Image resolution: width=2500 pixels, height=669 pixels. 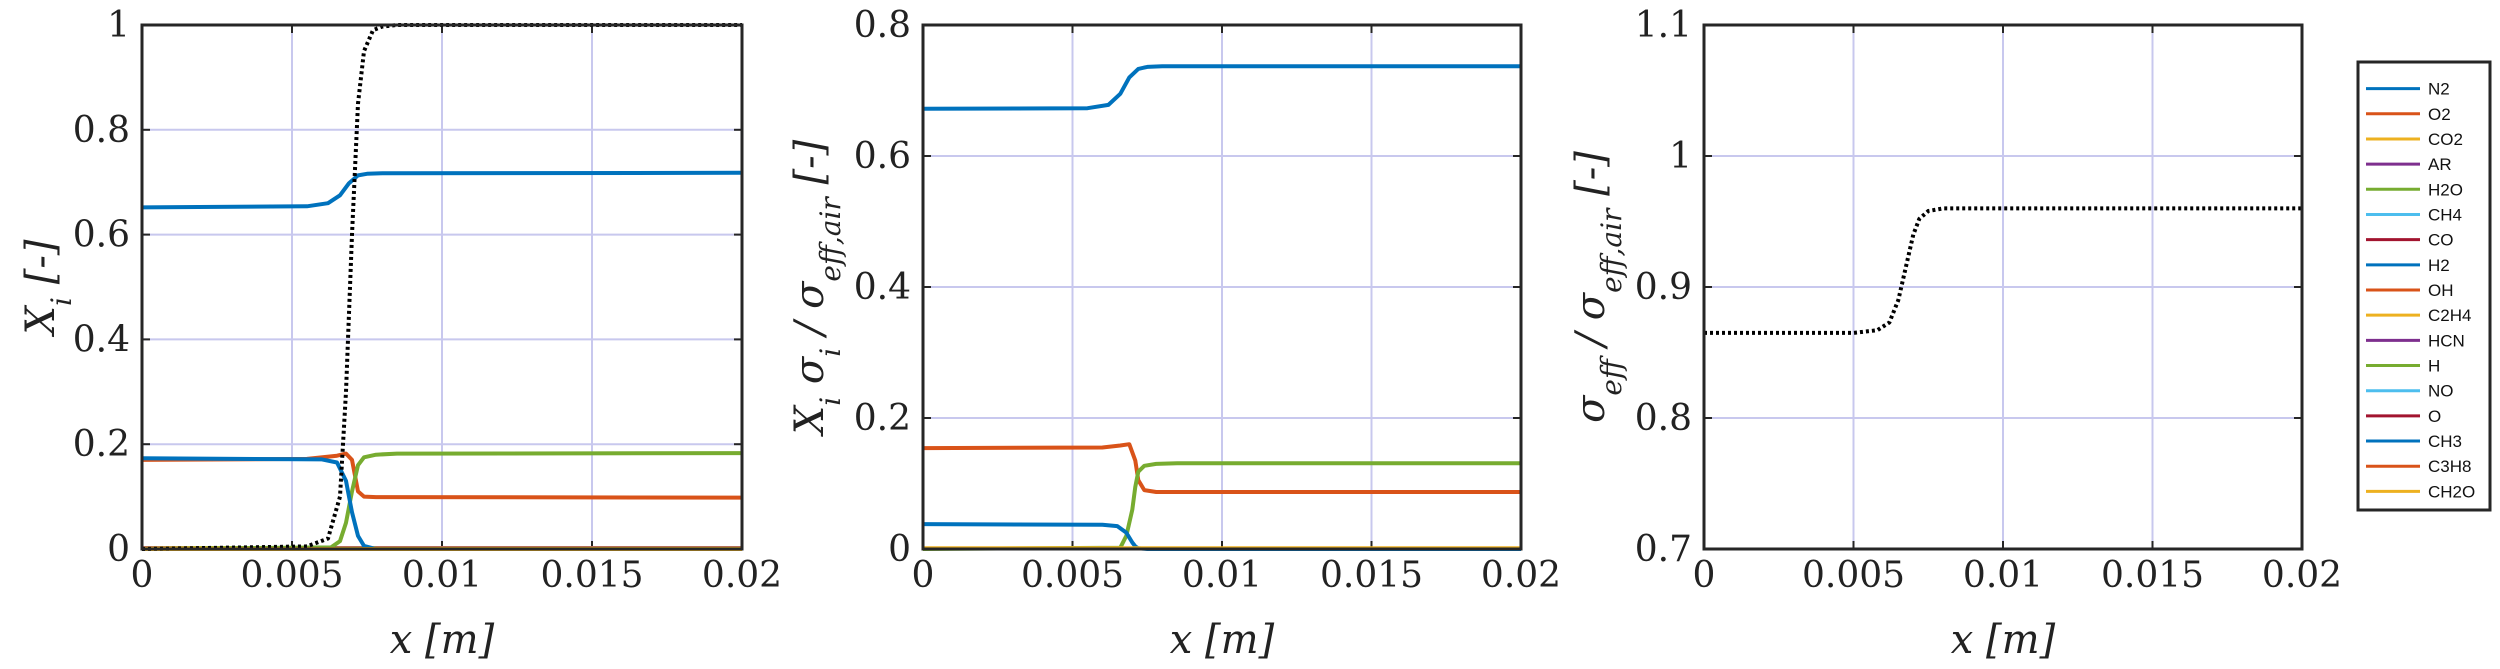 What do you see at coordinates (2439, 265) in the screenshot?
I see `legend-label: H2` at bounding box center [2439, 265].